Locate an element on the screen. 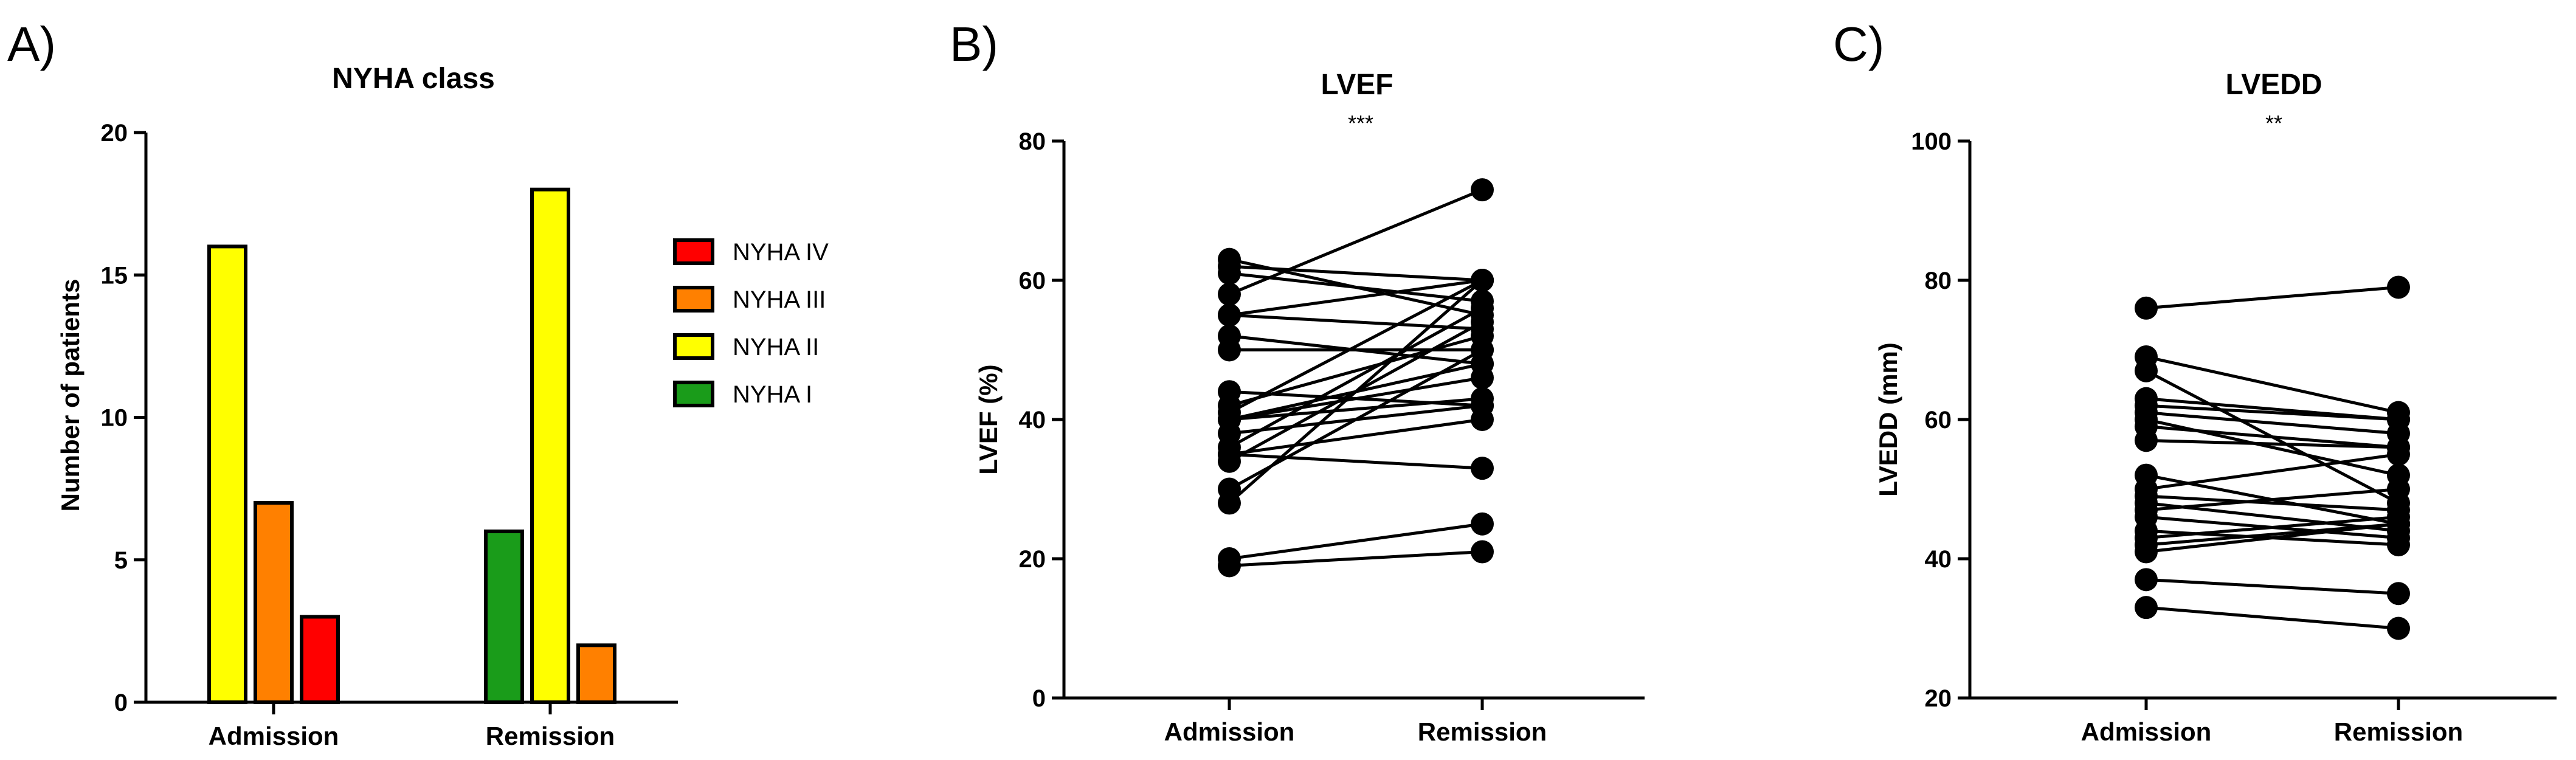 The height and width of the screenshot is (760, 2576). panel-c-points is located at coordinates (2272, 457).